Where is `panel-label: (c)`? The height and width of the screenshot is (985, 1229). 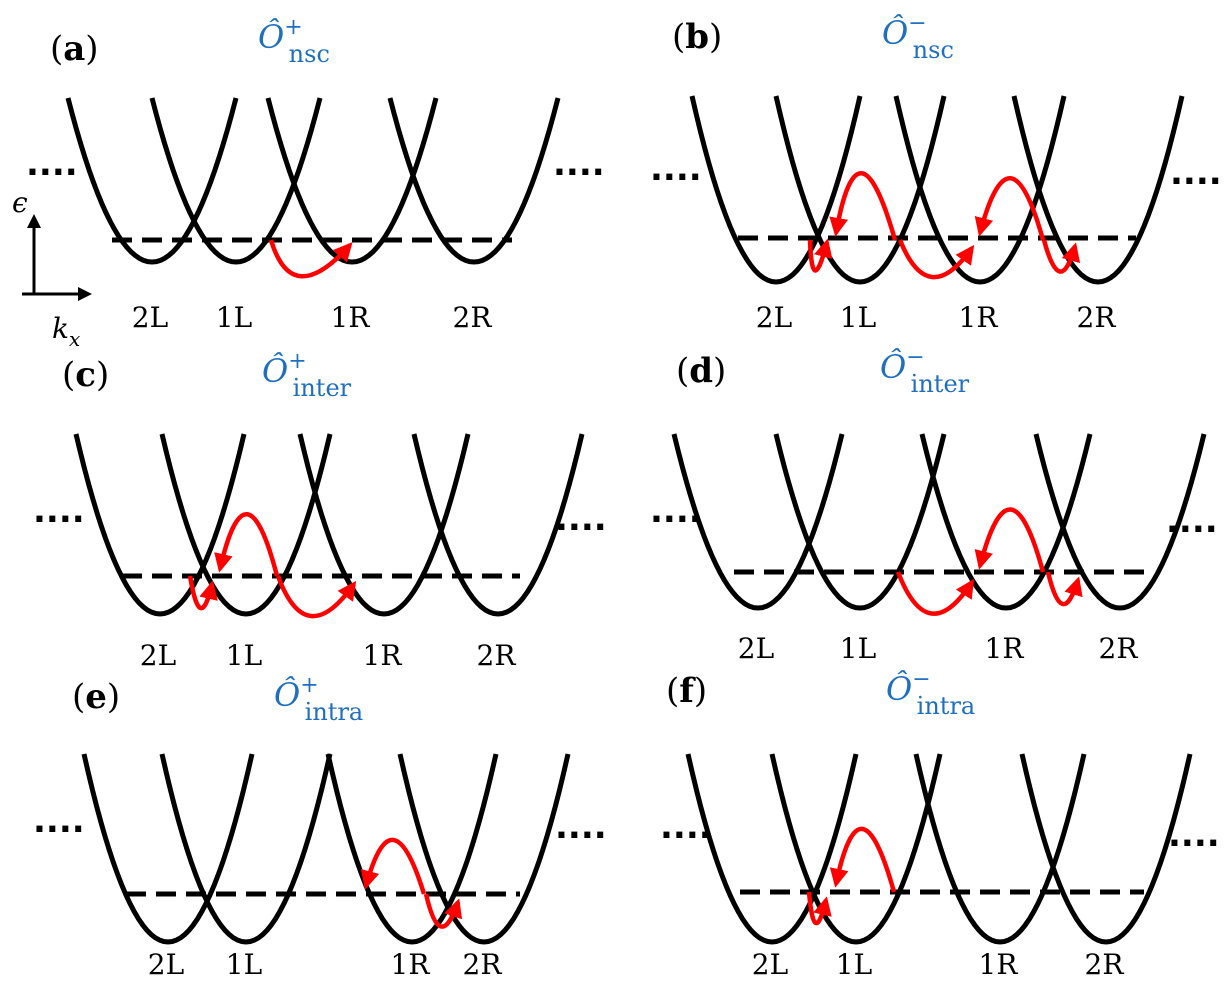 panel-label: (c) is located at coordinates (85, 375).